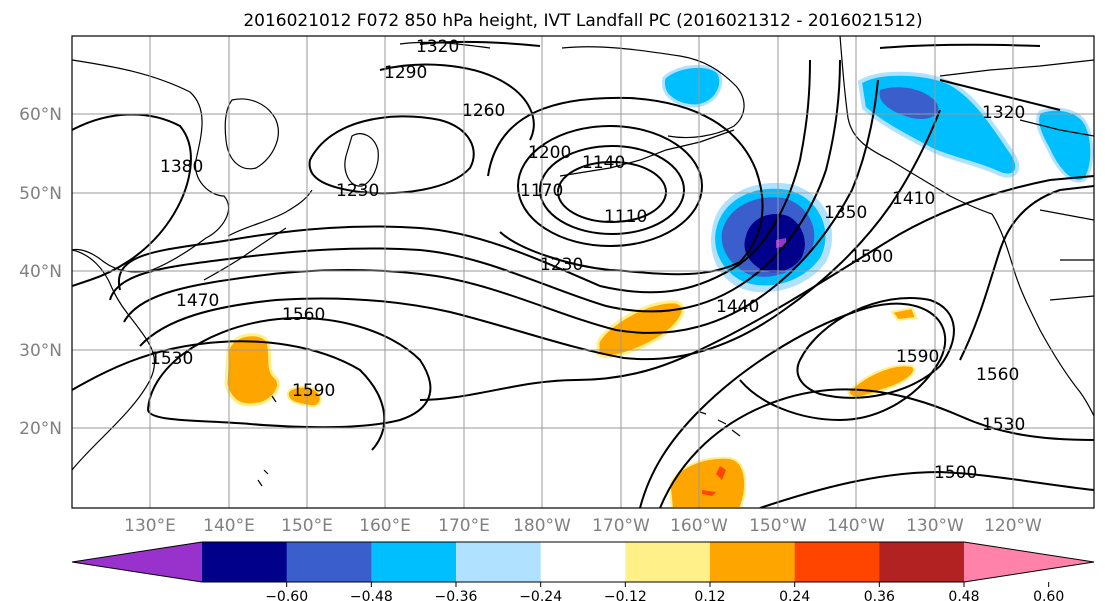  Describe the element at coordinates (385, 526) in the screenshot. I see `lon-label: 160°E` at that location.